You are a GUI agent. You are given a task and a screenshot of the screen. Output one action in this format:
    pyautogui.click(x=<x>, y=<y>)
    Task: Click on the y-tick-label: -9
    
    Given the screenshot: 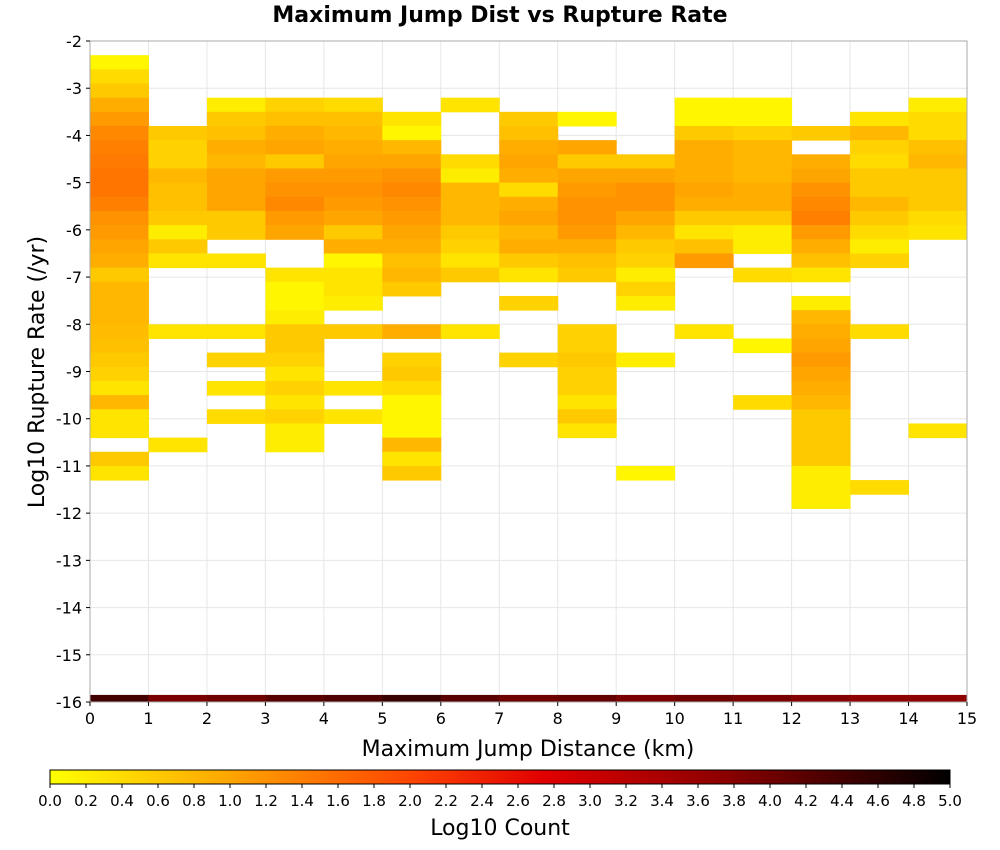 What is the action you would take?
    pyautogui.click(x=74, y=372)
    